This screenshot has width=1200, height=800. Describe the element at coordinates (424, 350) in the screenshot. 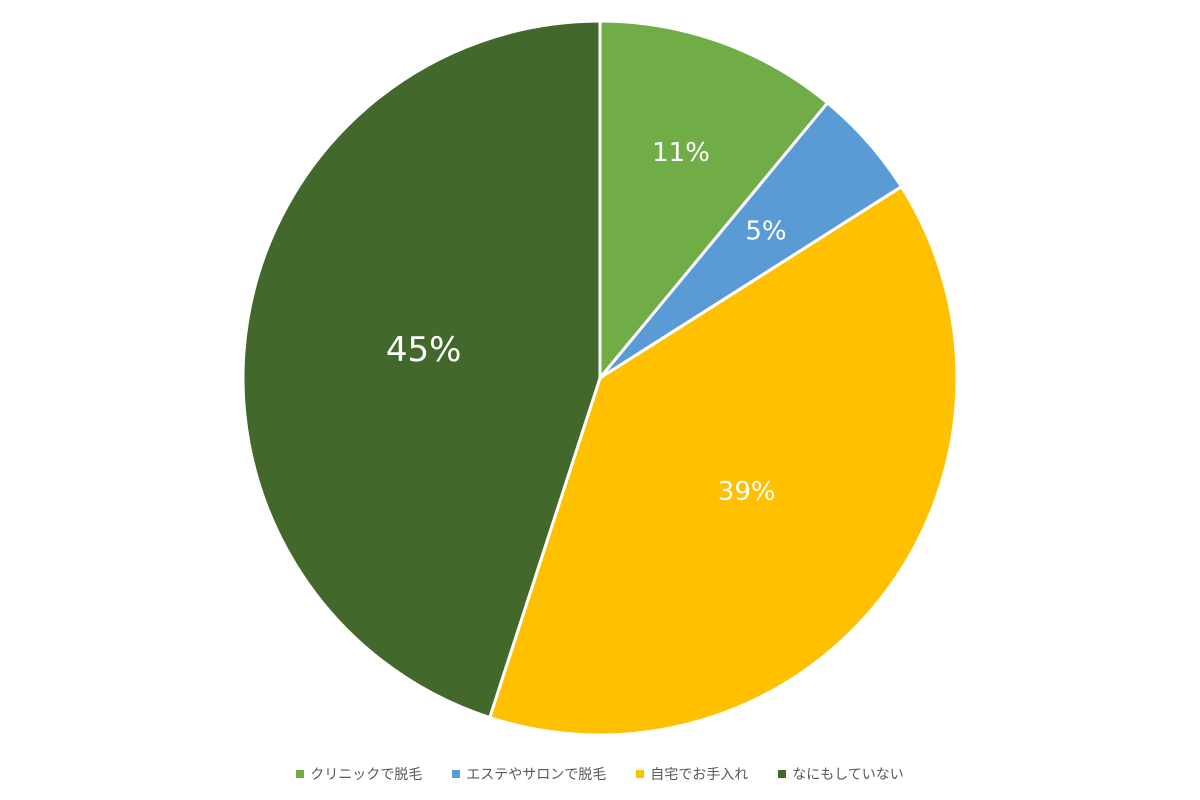

I see `slice-label-nothing: 45%` at that location.